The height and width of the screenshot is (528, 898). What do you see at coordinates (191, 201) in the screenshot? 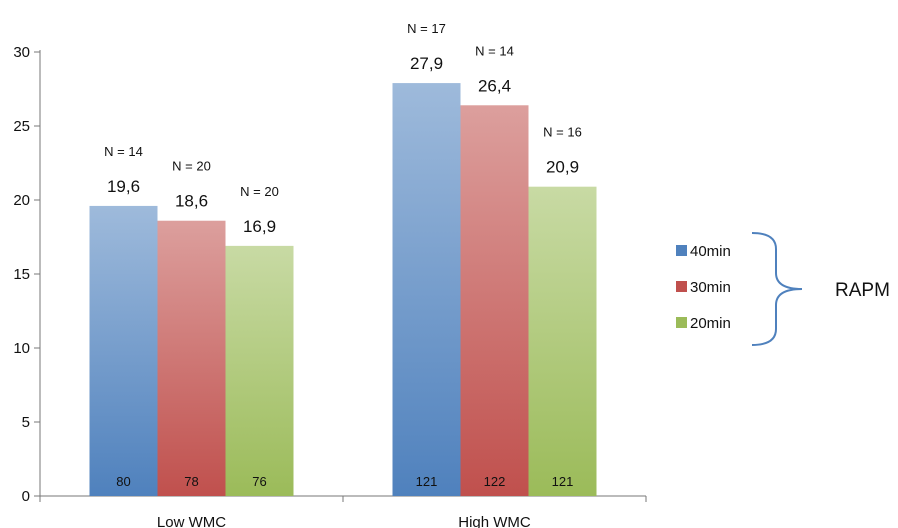
I see `data-label: 18,6` at bounding box center [191, 201].